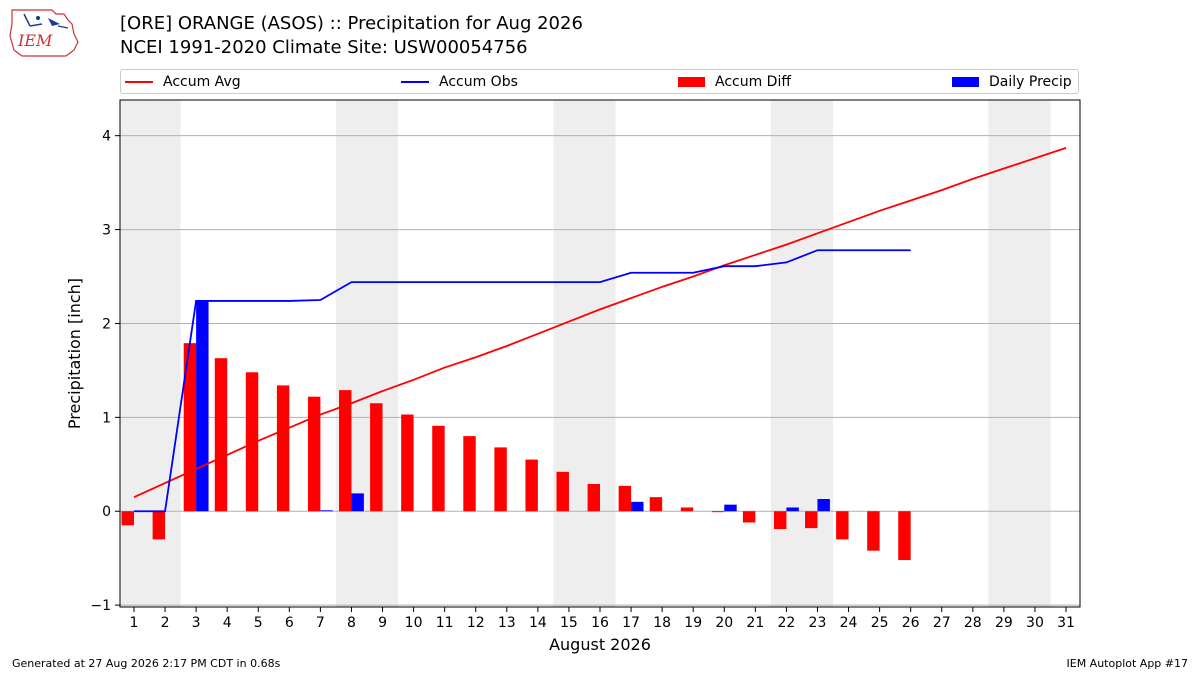 The height and width of the screenshot is (675, 1200). What do you see at coordinates (538, 623) in the screenshot?
I see `x-tick-label: 14` at bounding box center [538, 623].